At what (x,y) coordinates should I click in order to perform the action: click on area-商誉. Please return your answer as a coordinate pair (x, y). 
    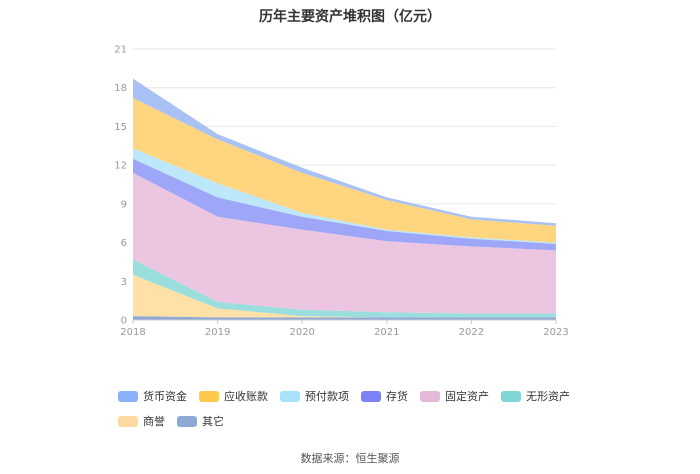
    Looking at the image, I should click on (344, 296).